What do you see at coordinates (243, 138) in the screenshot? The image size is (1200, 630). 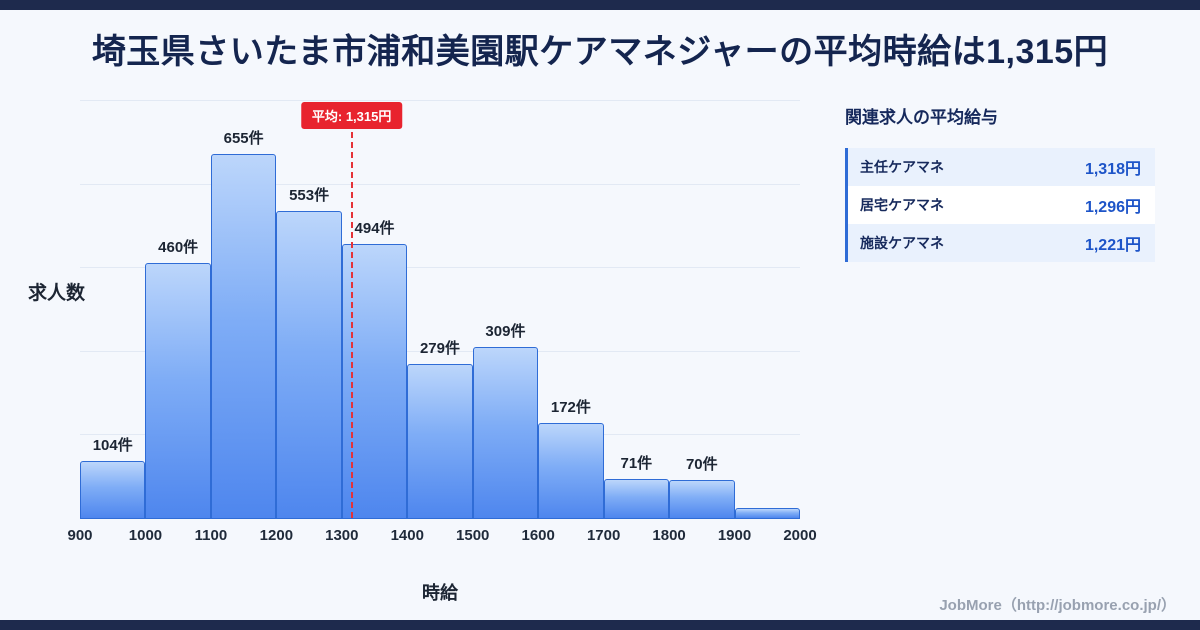 I see `bar-value-label: 655件` at bounding box center [243, 138].